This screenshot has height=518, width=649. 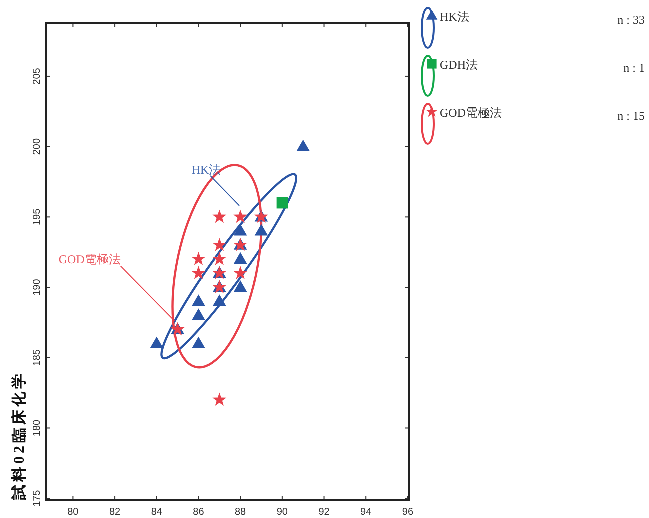 I want to click on x-tick-label: 80, so click(x=74, y=512).